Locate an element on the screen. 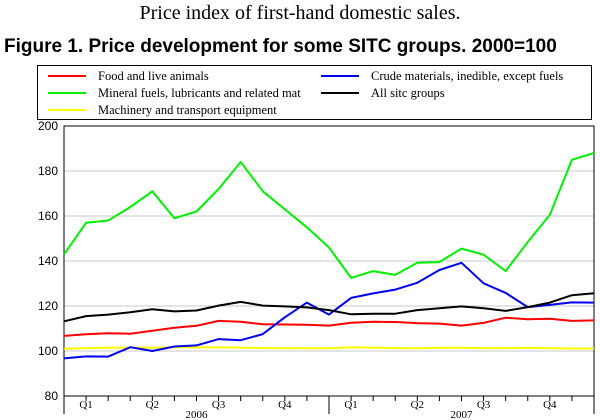  y-tick-label-80: 80 is located at coordinates (52, 396).